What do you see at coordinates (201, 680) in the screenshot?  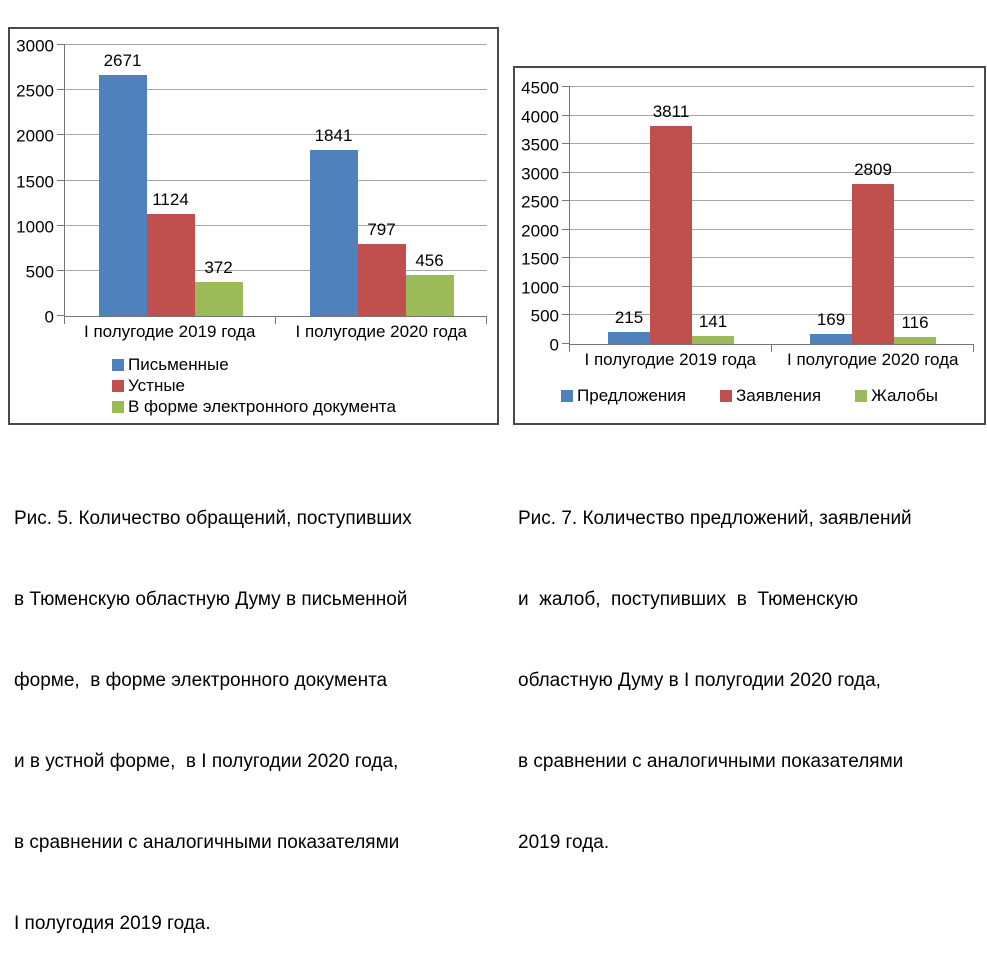 I see `caption-line: форме, в форме электронного документа` at bounding box center [201, 680].